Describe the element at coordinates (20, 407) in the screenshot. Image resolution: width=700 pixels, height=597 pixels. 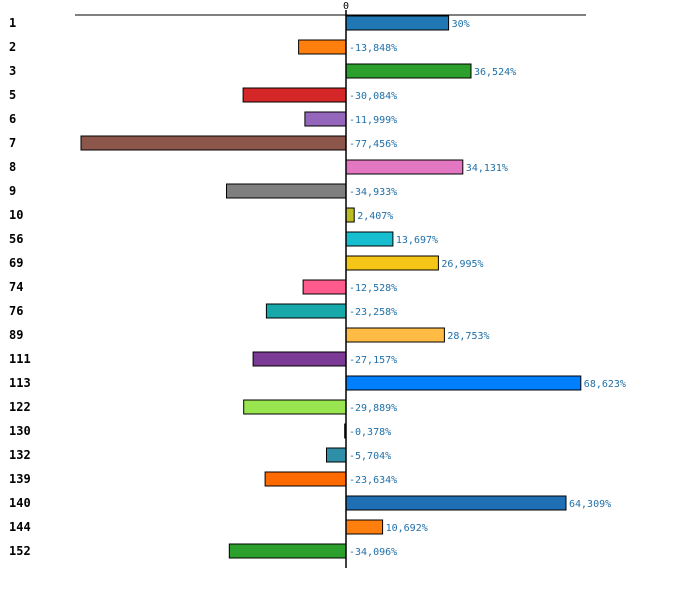
I see `category-label-122: 122` at that location.